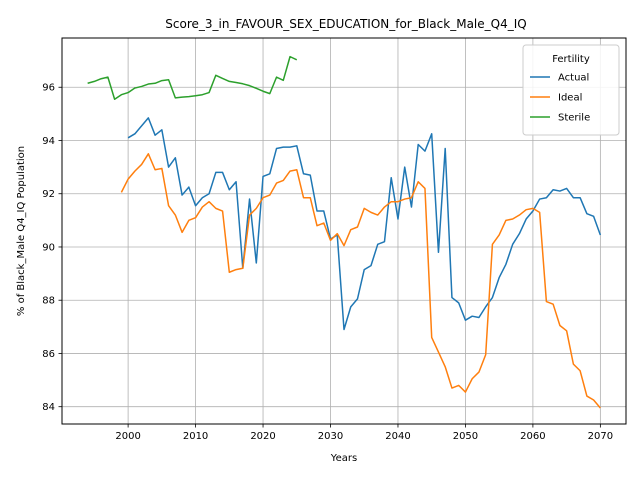 The image size is (640, 480). Describe the element at coordinates (262, 436) in the screenshot. I see `x-tick-label: 2020` at that location.